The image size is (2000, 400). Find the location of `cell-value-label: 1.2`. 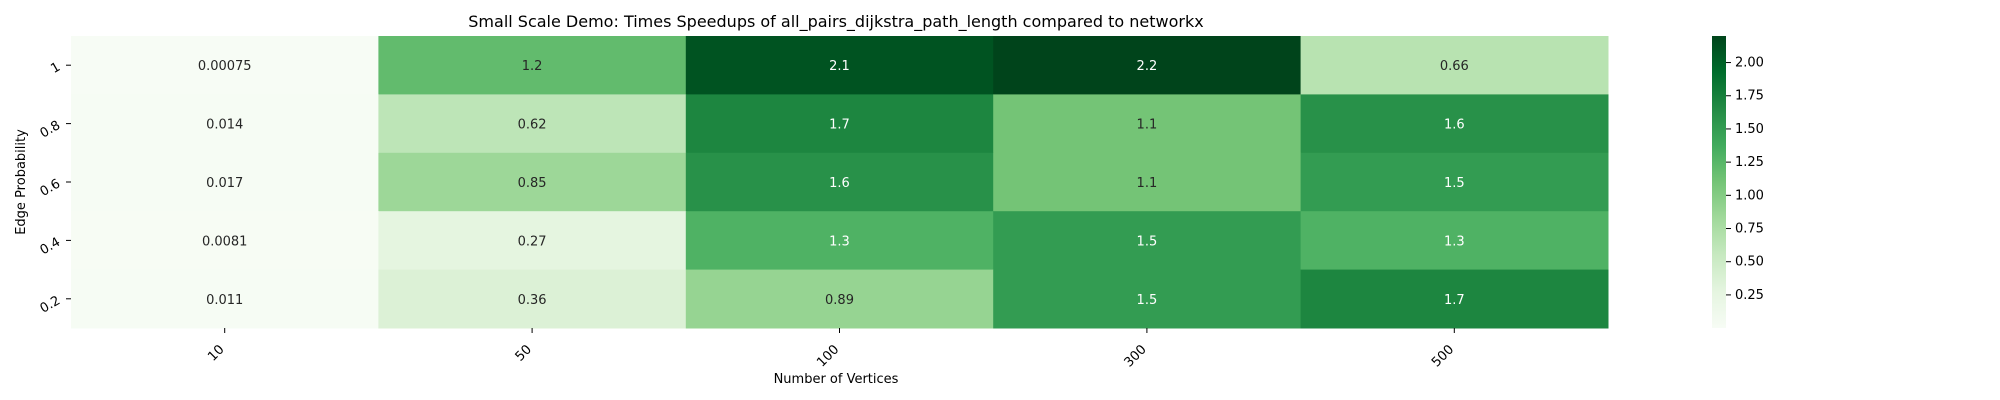

cell-value-label: 1.2 is located at coordinates (532, 66).